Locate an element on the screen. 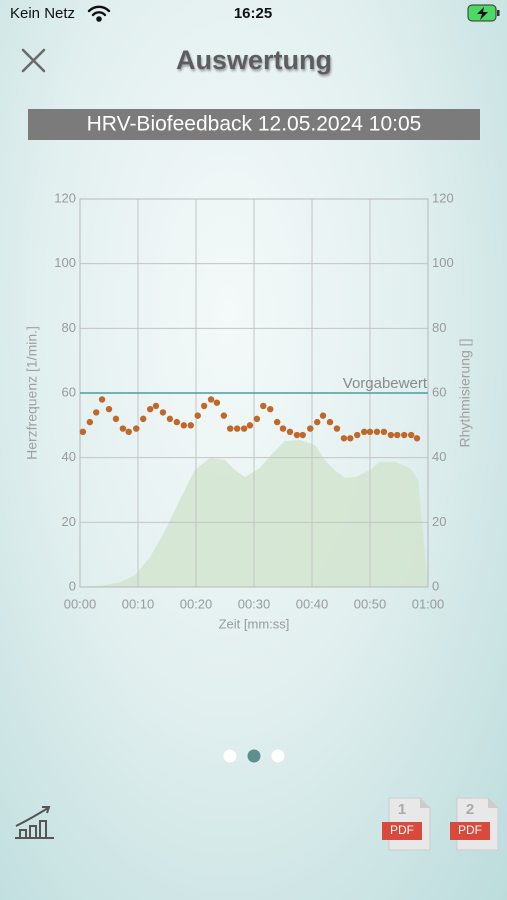 The image size is (507, 900). pdf-button-1: PDF 1 is located at coordinates (406, 824).